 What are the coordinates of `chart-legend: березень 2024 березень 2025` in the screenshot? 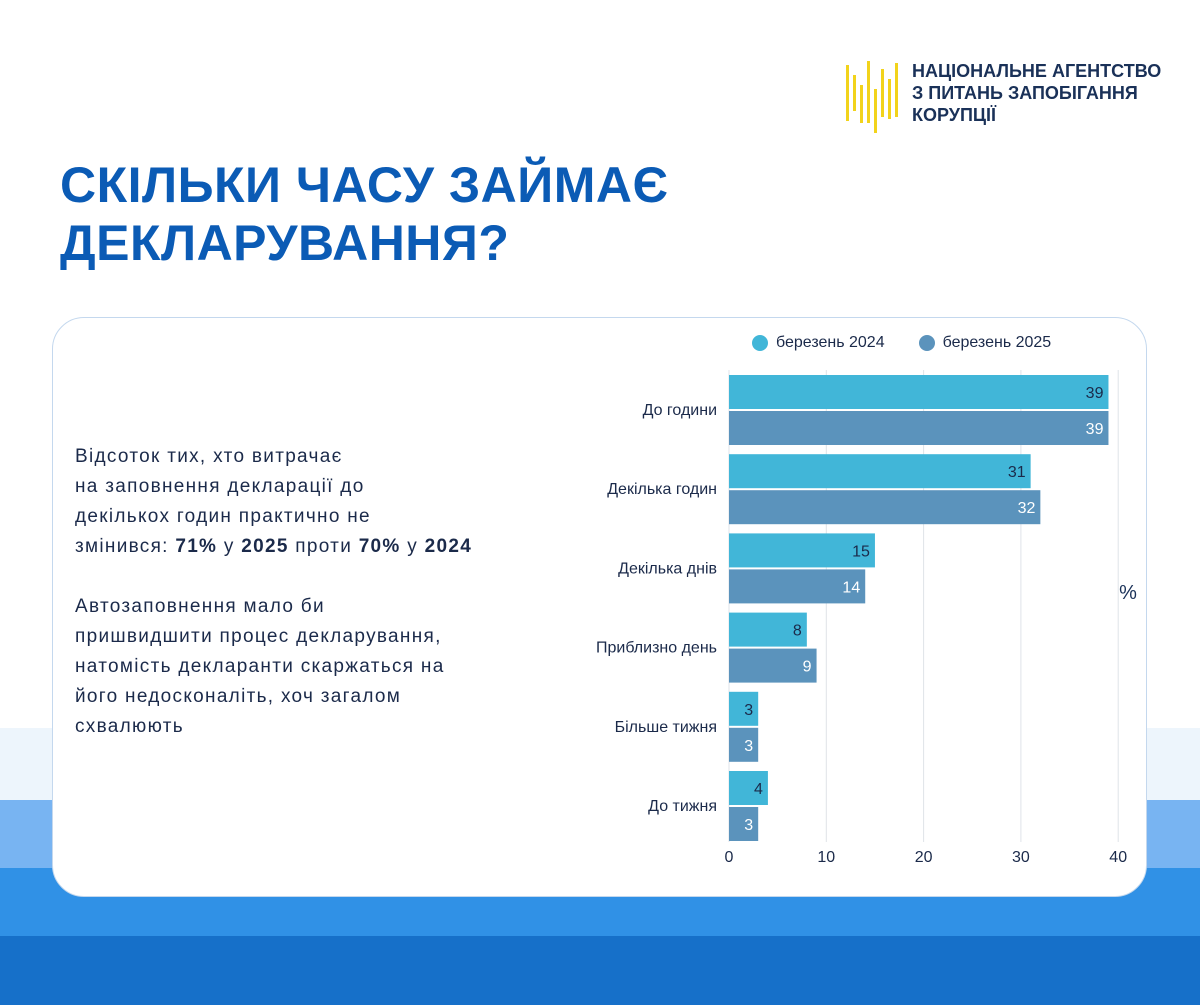 It's located at (918, 343).